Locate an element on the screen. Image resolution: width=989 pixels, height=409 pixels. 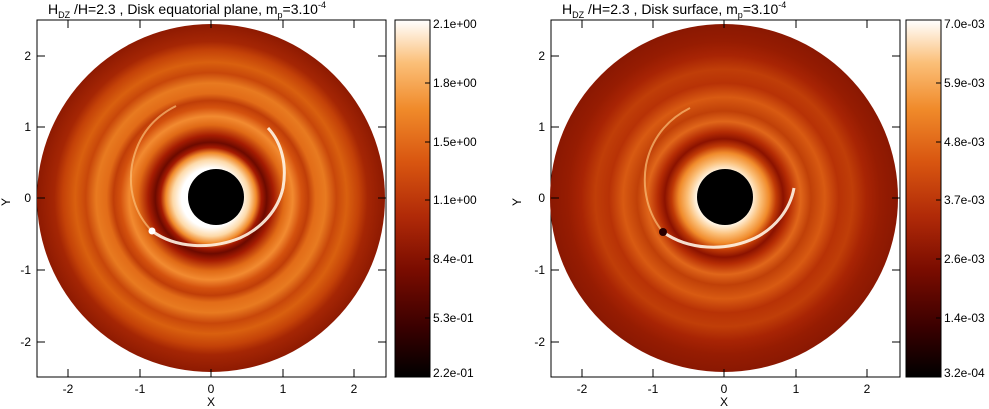
colorbar-label: 1.5e+00 is located at coordinates (455, 142).